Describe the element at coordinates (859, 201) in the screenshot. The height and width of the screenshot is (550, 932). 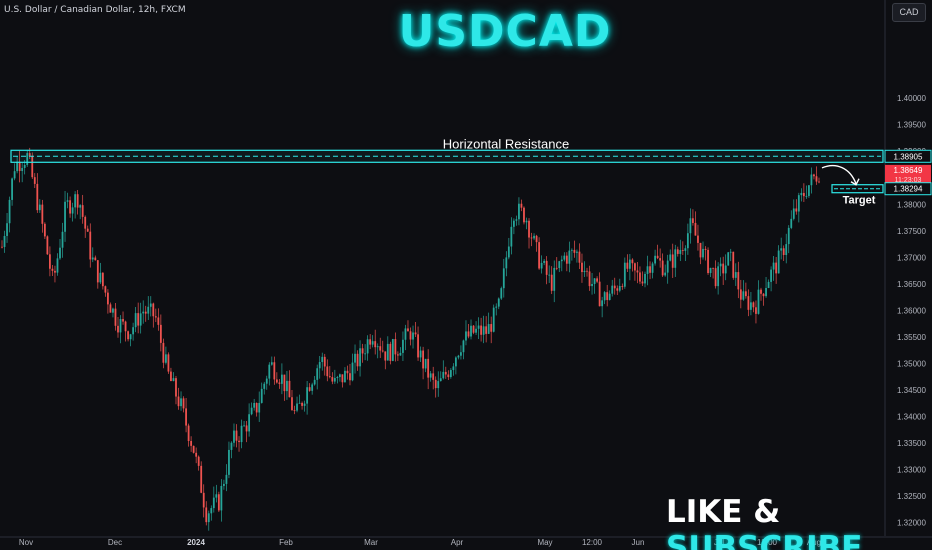
I see `target-label: Target` at that location.